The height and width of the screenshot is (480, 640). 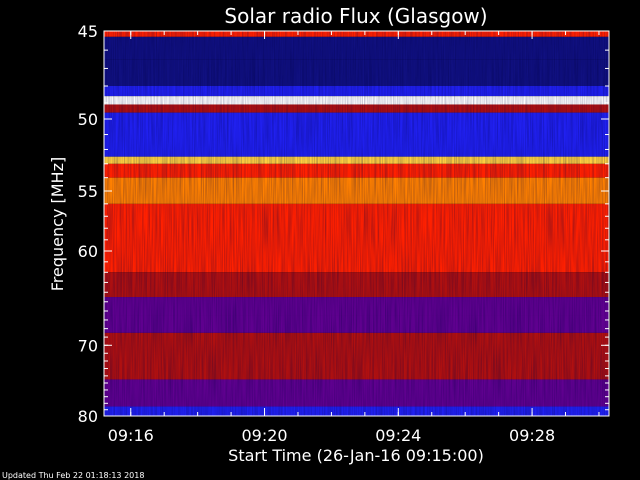 I want to click on y-axis-label: Frequency [MHz], so click(x=57, y=224).